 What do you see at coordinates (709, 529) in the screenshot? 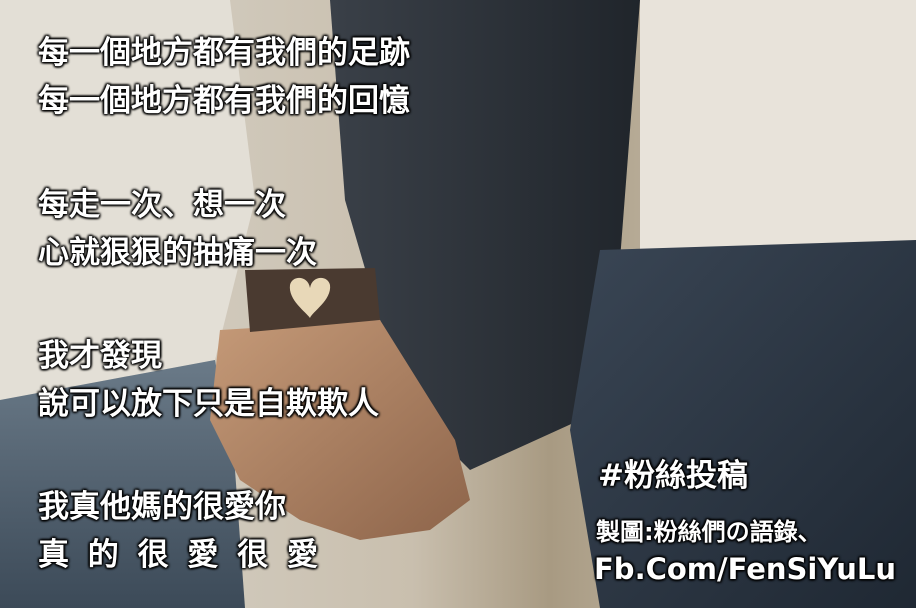
I see `credit-label: 製圖:粉絲們の語錄、` at bounding box center [709, 529].